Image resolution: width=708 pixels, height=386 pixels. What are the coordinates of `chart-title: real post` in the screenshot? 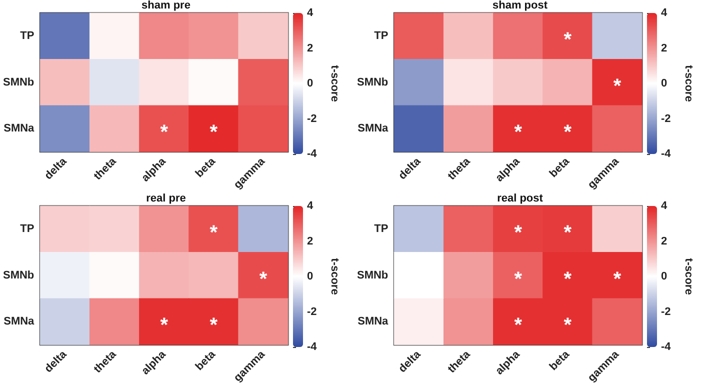 It's located at (520, 198).